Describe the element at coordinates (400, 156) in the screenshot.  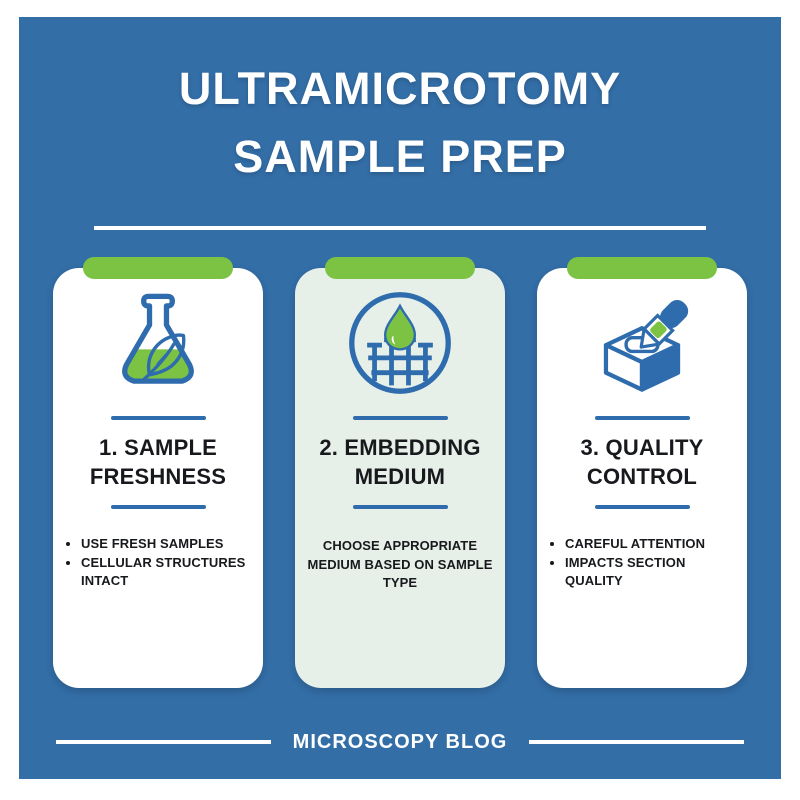
I see `page-title-line2: SAMPLE PREP` at that location.